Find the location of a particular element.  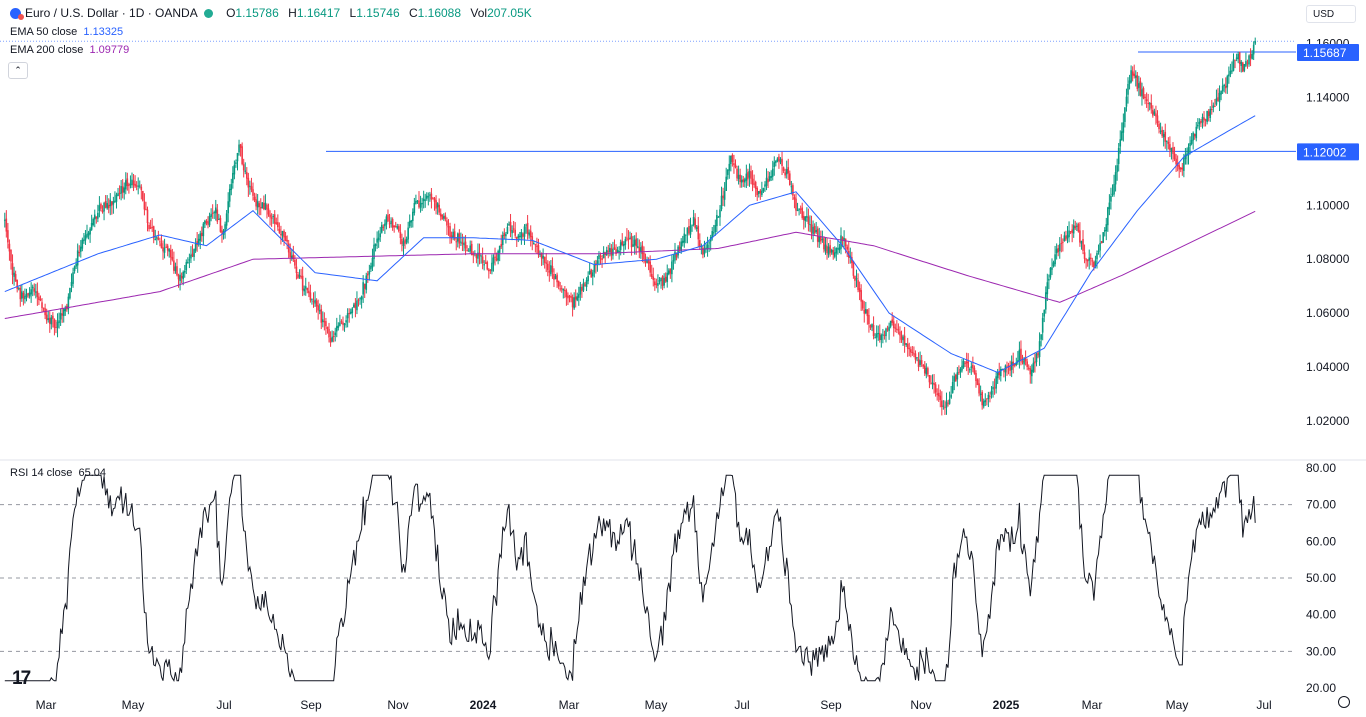

time-axis-tick-label: May is located at coordinates (656, 705).